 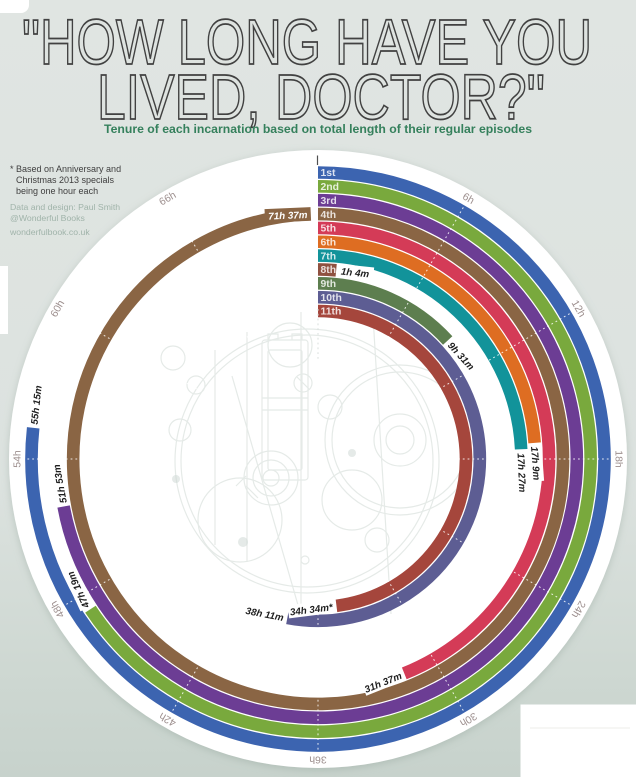 What do you see at coordinates (520, 473) in the screenshot?
I see `svg-text: 17h 27m` at bounding box center [520, 473].